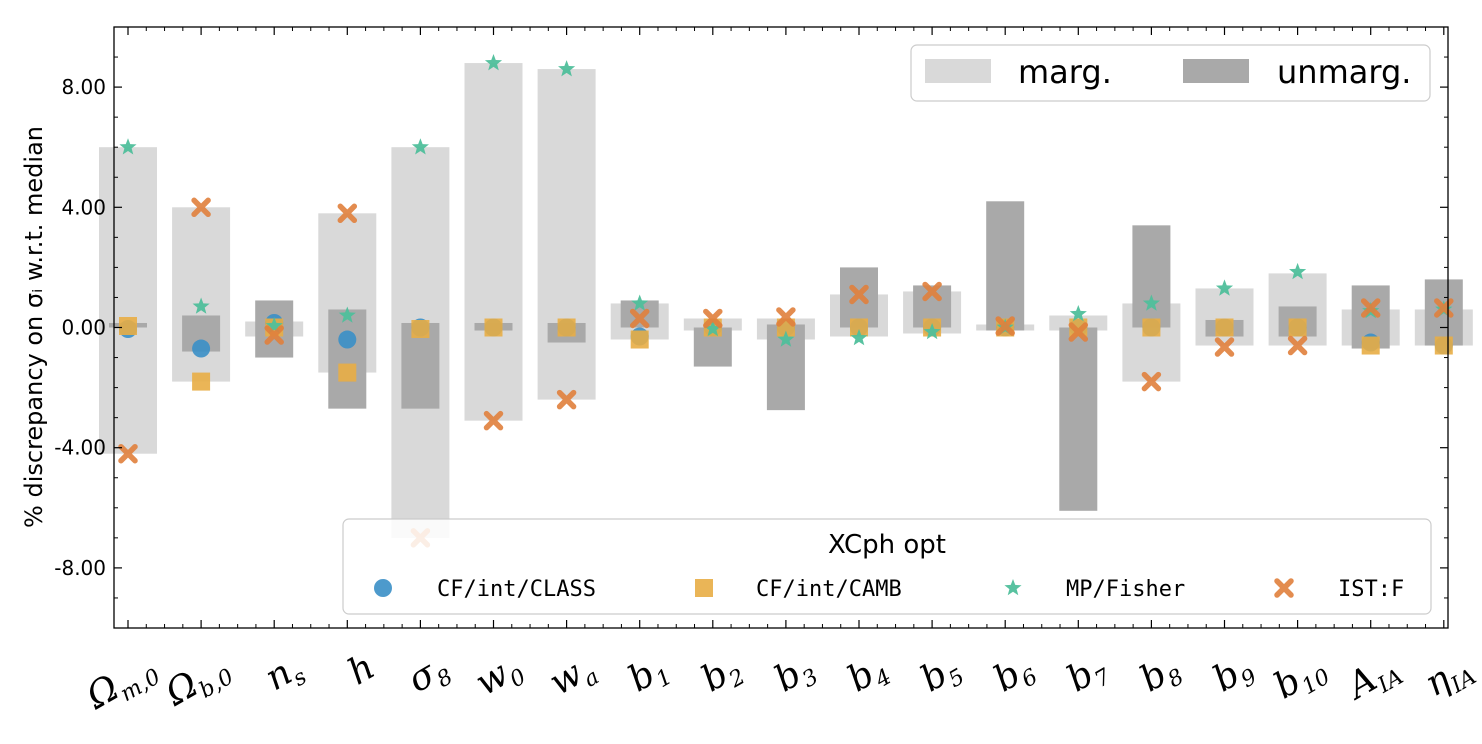  I want to click on legend-bar-type: marg. unmarg., so click(1170, 73).